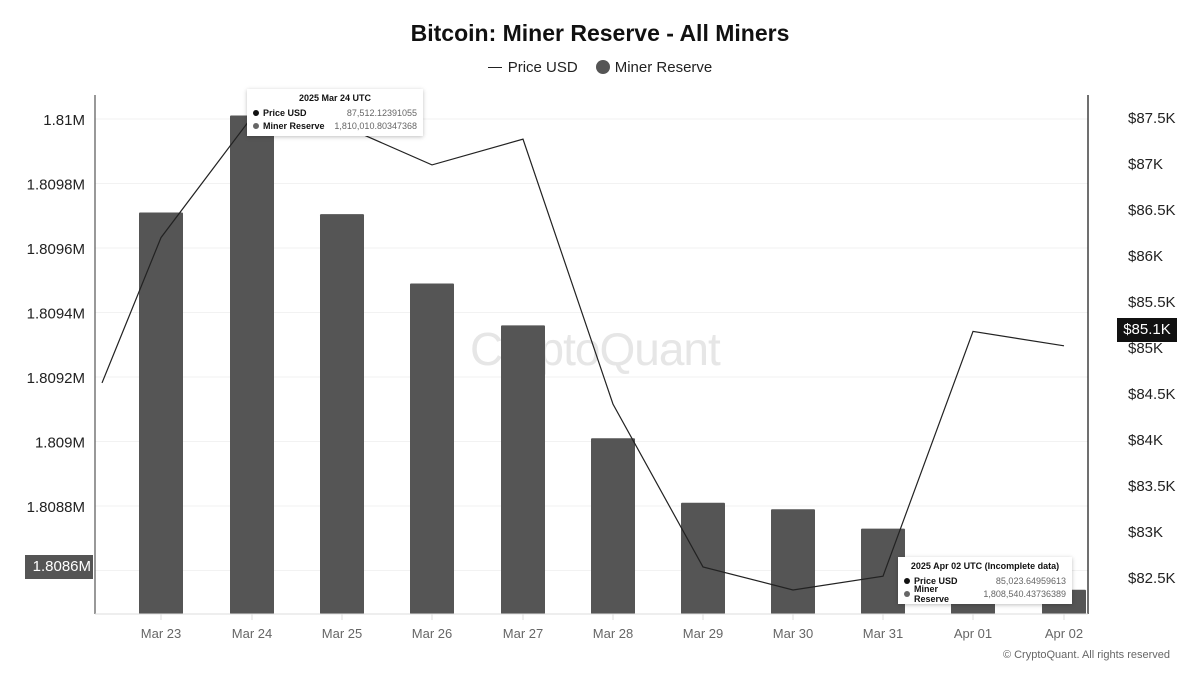  What do you see at coordinates (64, 120) in the screenshot?
I see `left-axis-tick: 1.81M` at bounding box center [64, 120].